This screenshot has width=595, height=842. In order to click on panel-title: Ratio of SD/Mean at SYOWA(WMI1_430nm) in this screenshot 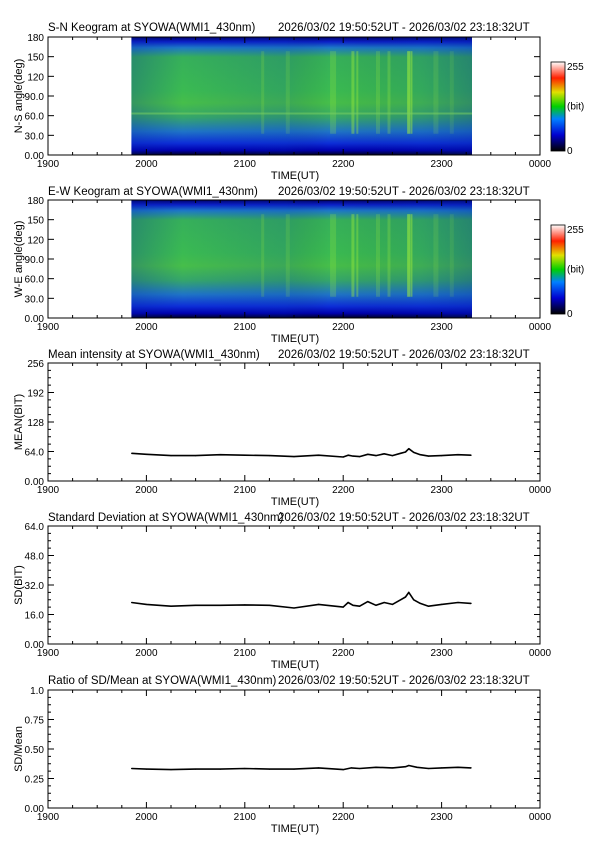, I will do `click(162, 681)`.